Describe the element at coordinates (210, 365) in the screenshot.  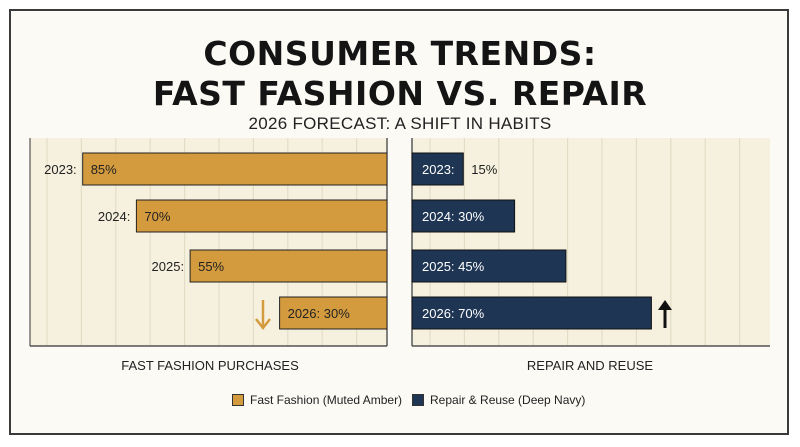
I see `left-axis-title: FAST FASHION PURCHASES` at that location.